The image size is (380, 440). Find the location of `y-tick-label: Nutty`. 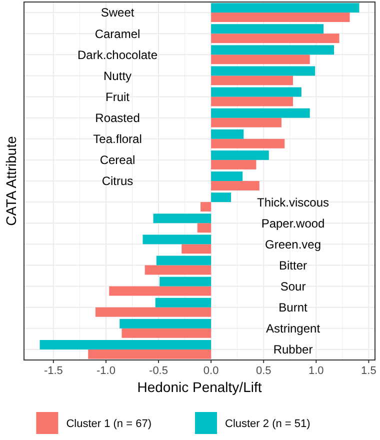

y-tick-label: Nutty is located at coordinates (118, 75).